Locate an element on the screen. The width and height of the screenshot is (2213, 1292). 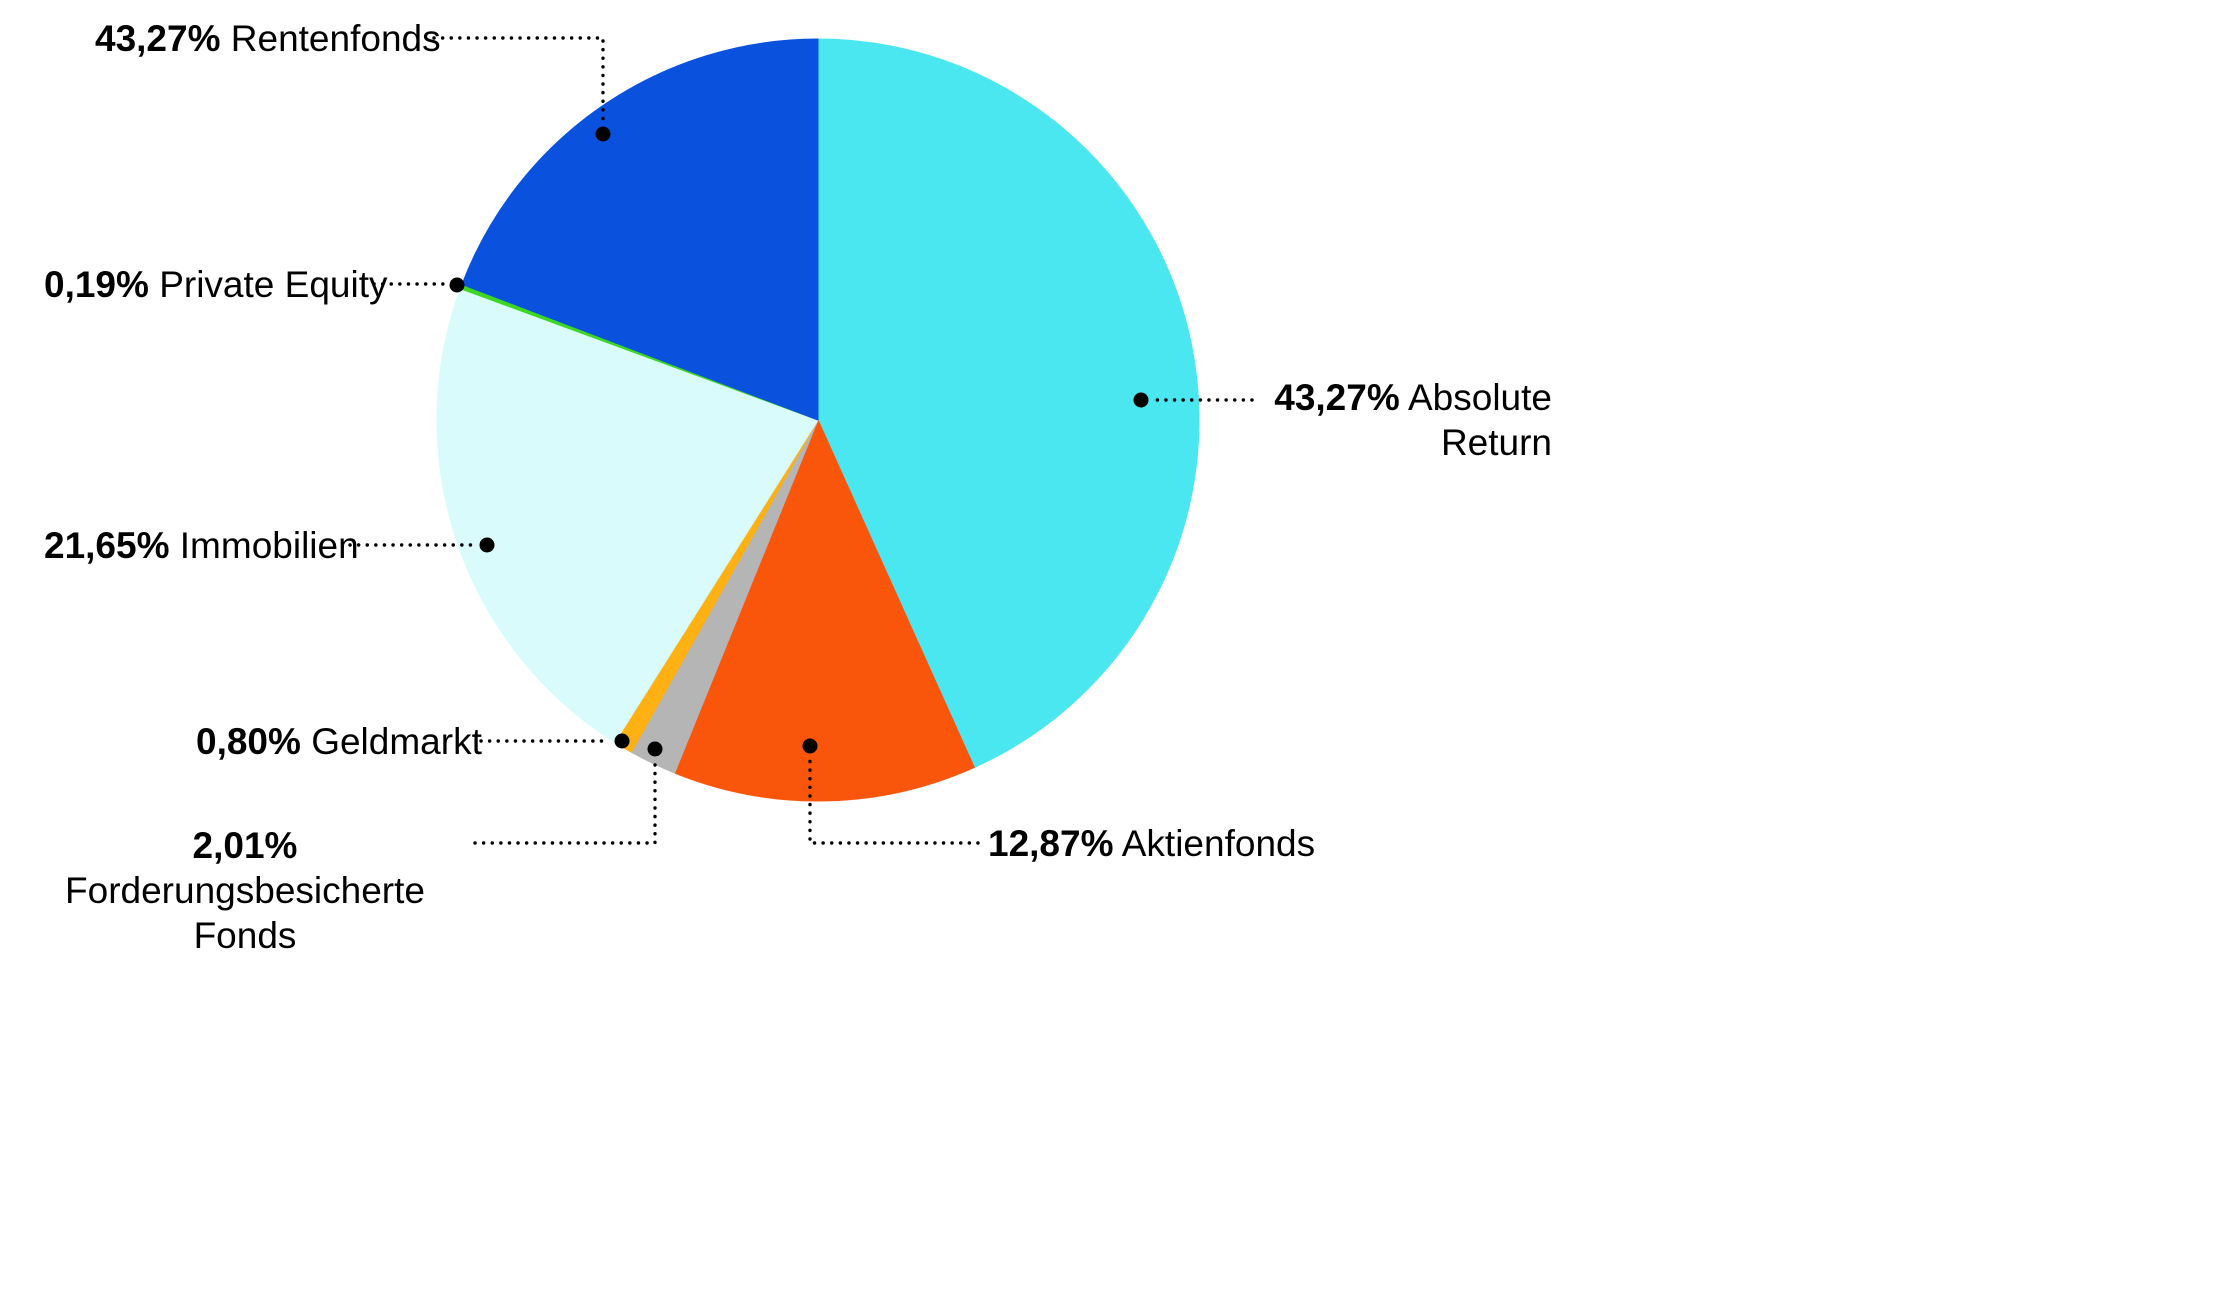
label-private-equity-name: Private Equity is located at coordinates (273, 284).